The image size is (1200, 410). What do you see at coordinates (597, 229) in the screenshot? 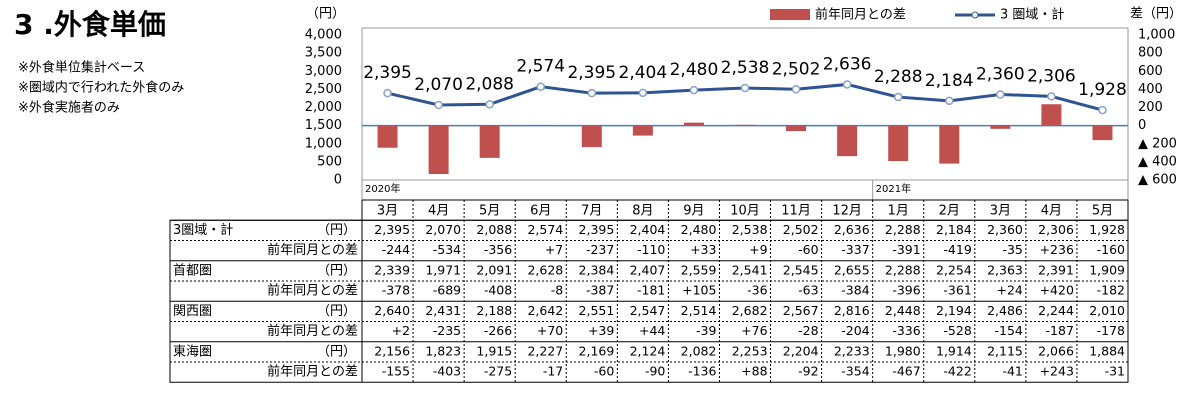
I see `cell: 2,395` at bounding box center [597, 229].